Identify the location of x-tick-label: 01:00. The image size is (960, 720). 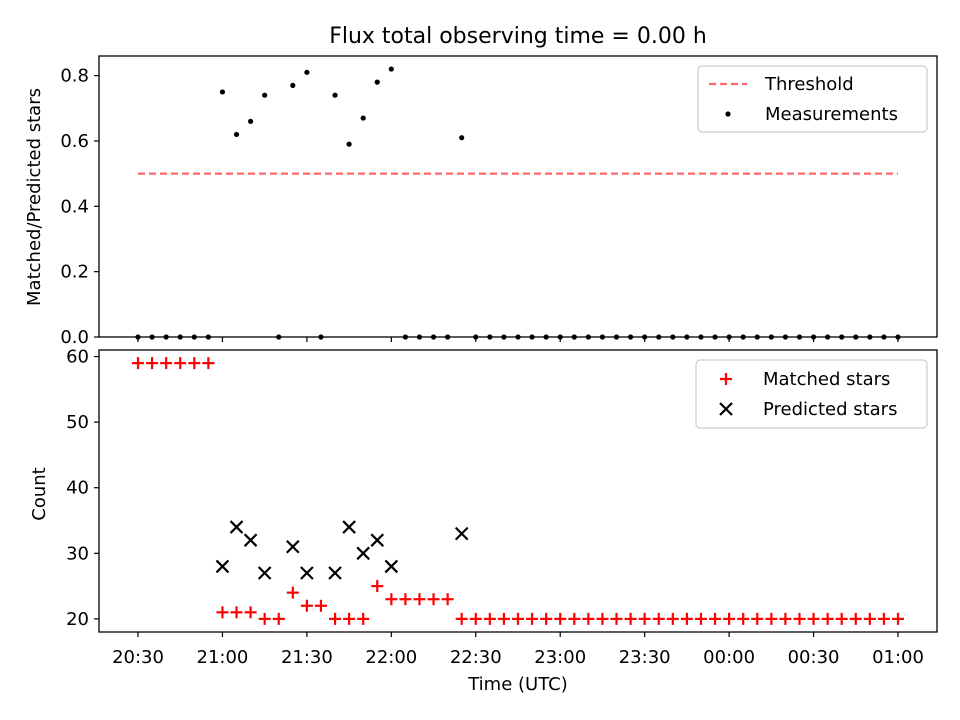
(898, 657).